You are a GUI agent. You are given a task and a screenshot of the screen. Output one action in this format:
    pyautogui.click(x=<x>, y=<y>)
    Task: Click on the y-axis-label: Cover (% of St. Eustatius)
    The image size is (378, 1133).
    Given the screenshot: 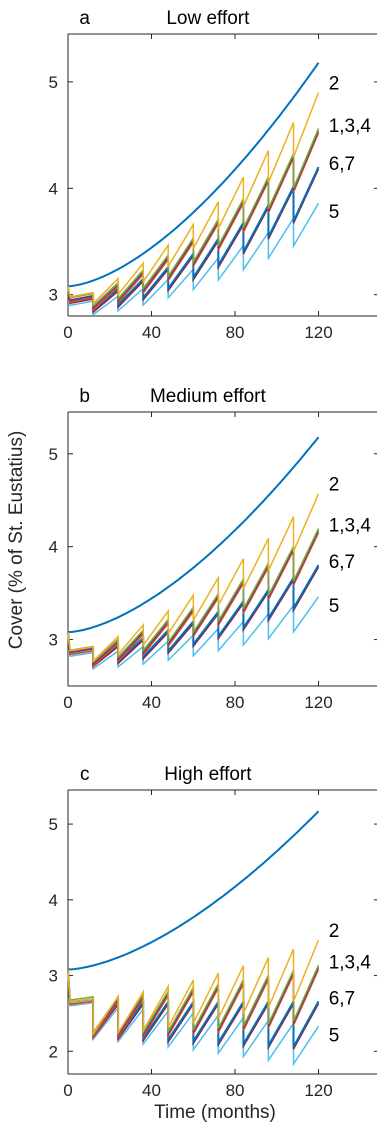 What is the action you would take?
    pyautogui.click(x=16, y=540)
    